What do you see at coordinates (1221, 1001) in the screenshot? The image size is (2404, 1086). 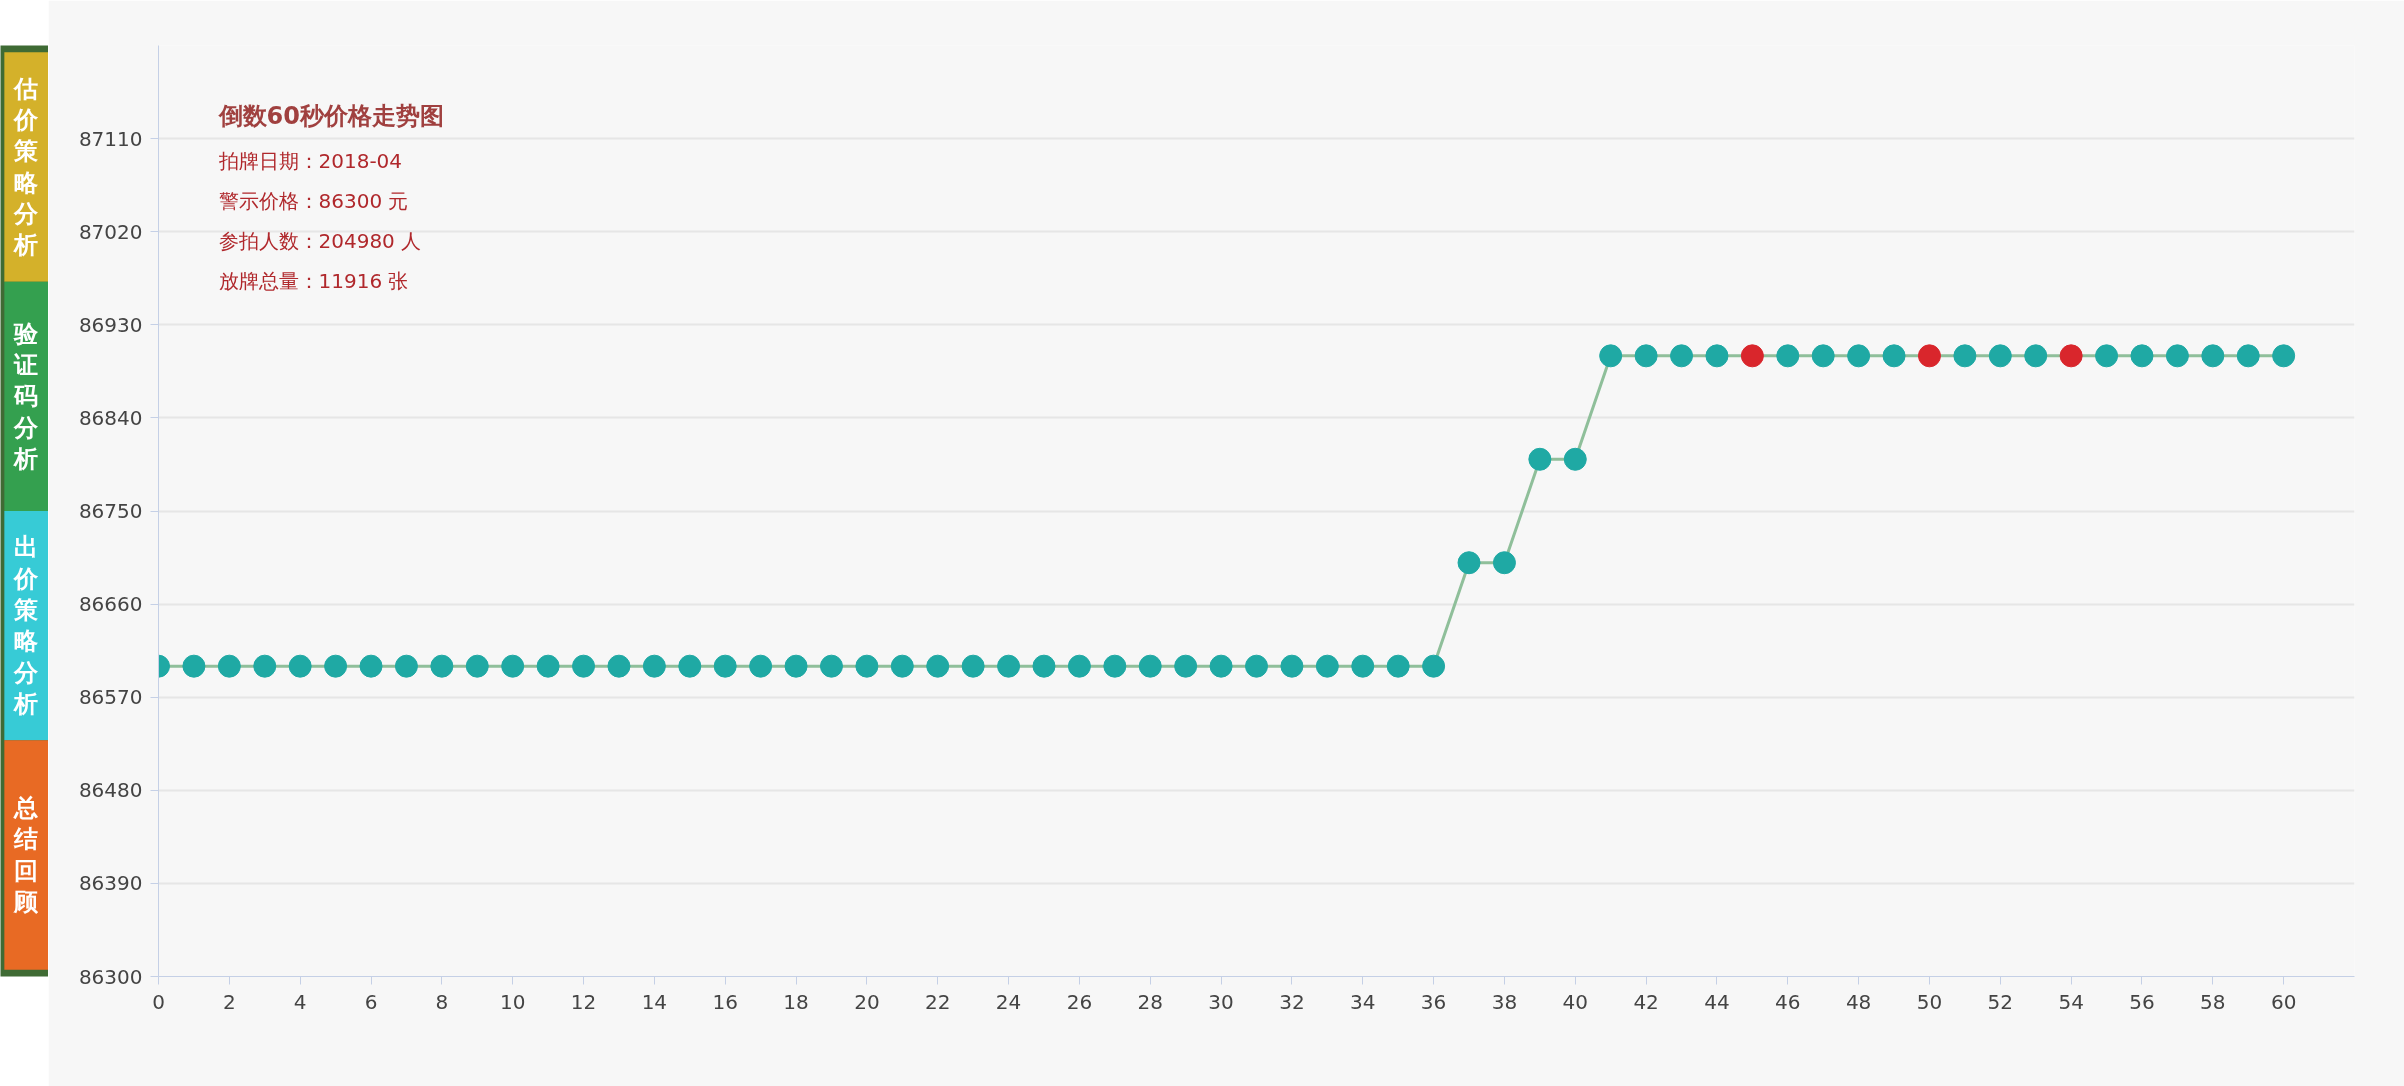 I see `x-tick-label: 30` at bounding box center [1221, 1001].